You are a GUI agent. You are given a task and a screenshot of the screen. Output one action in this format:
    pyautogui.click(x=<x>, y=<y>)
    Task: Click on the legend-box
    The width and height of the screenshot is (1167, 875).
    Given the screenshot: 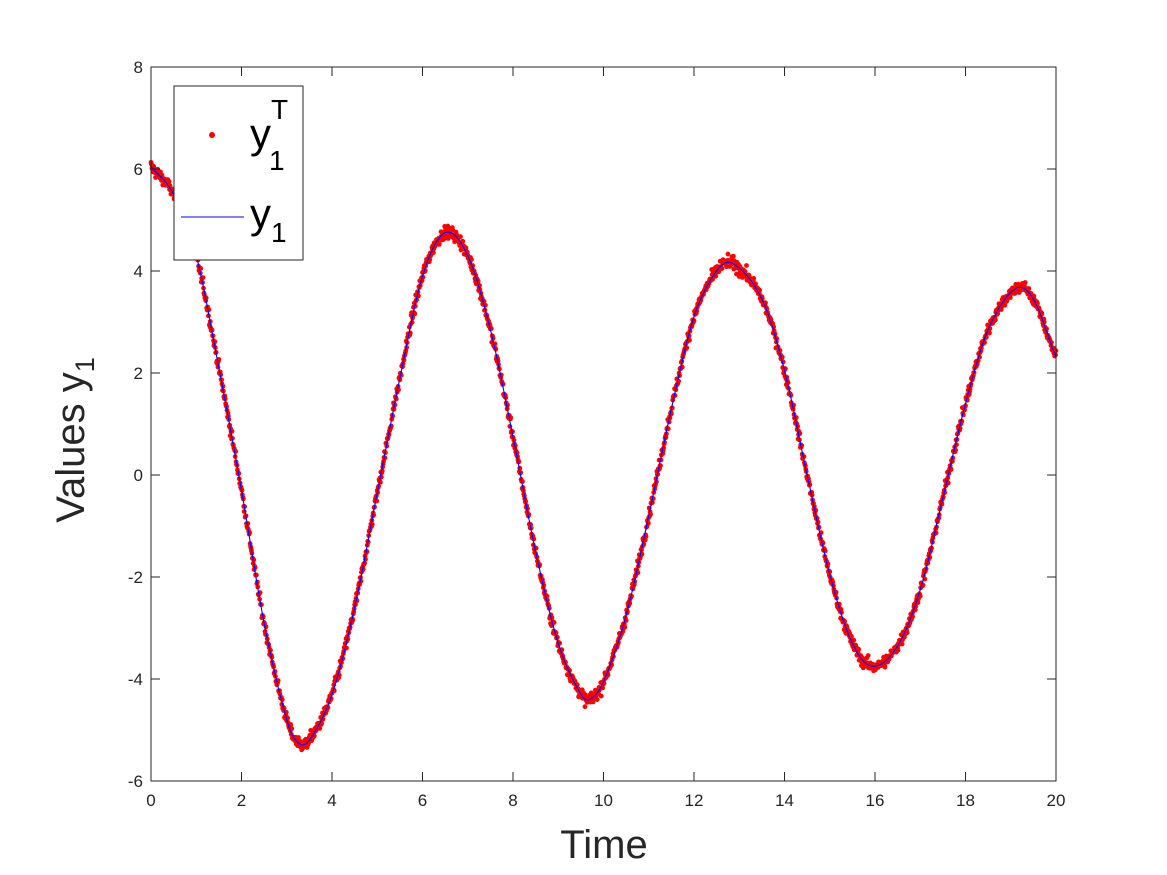 What is the action you would take?
    pyautogui.click(x=238, y=173)
    